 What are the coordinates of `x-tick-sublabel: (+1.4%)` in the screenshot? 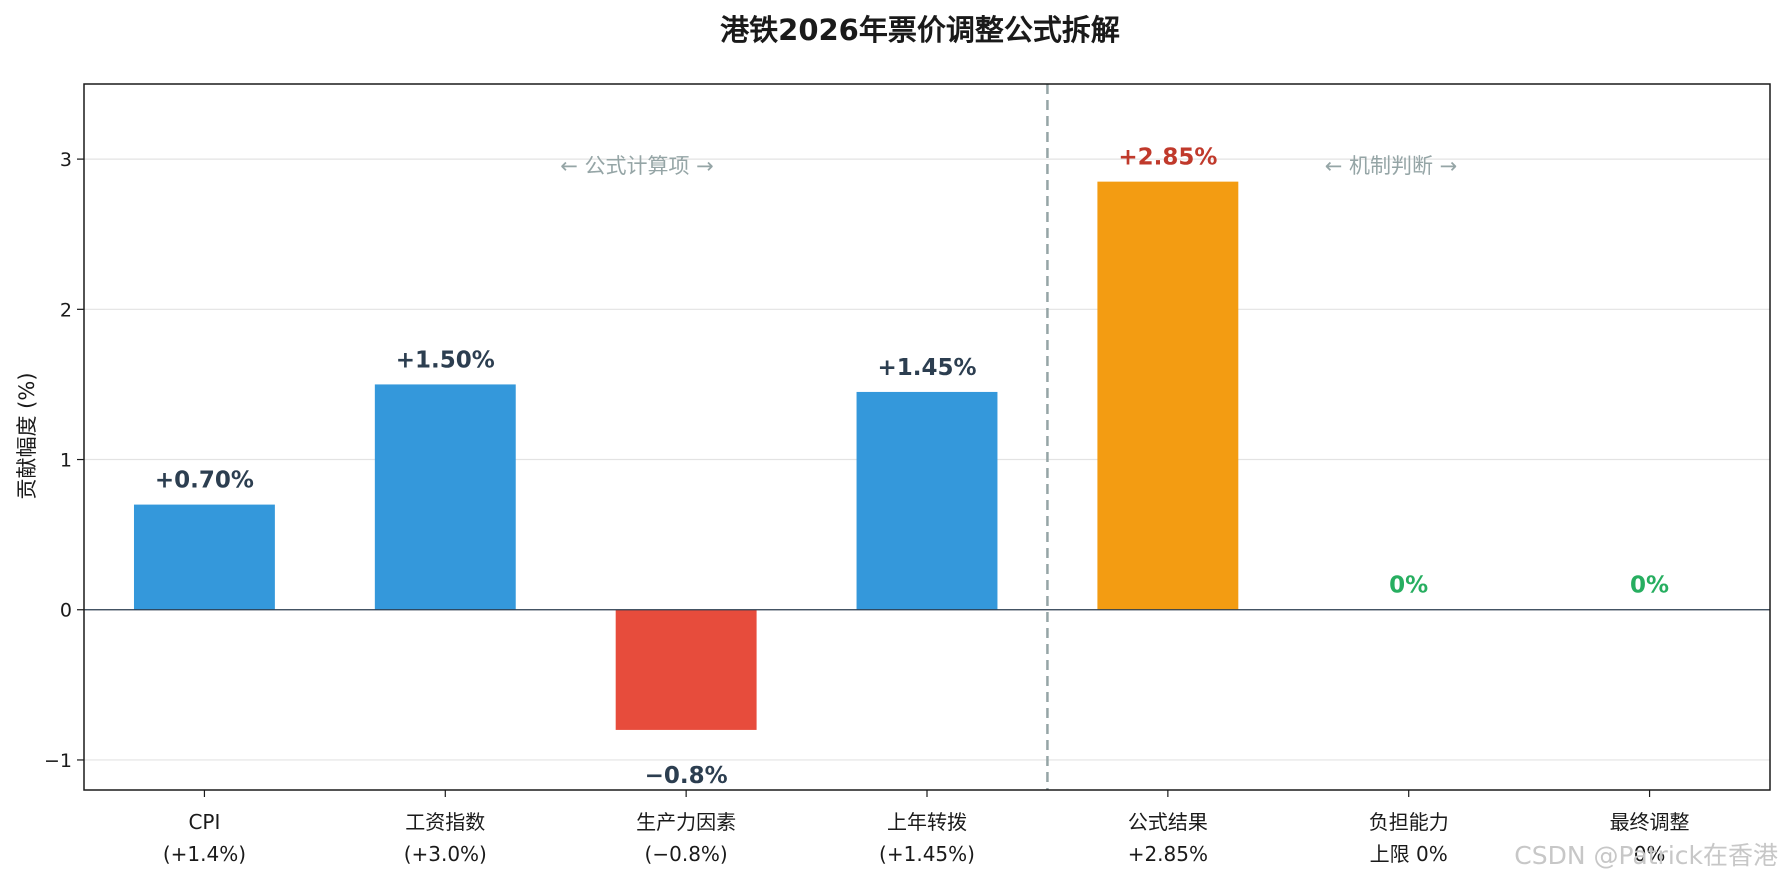 It's located at (204, 854).